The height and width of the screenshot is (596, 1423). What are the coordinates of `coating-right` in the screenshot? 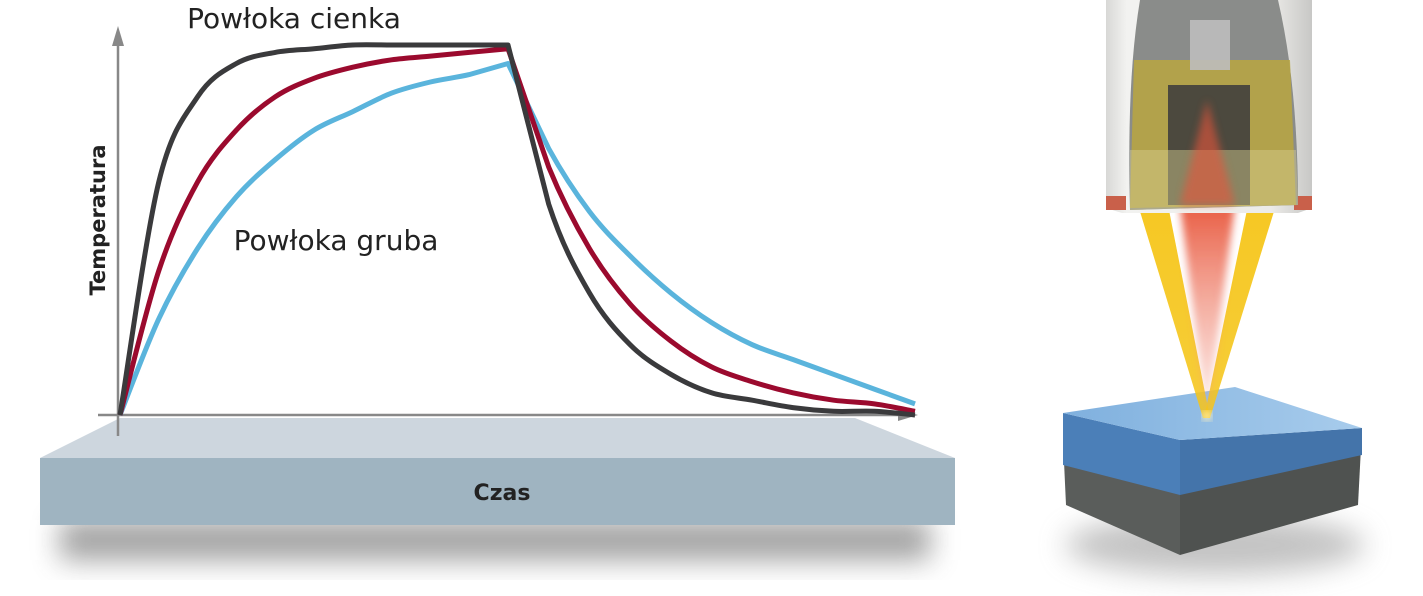 It's located at (1271, 461).